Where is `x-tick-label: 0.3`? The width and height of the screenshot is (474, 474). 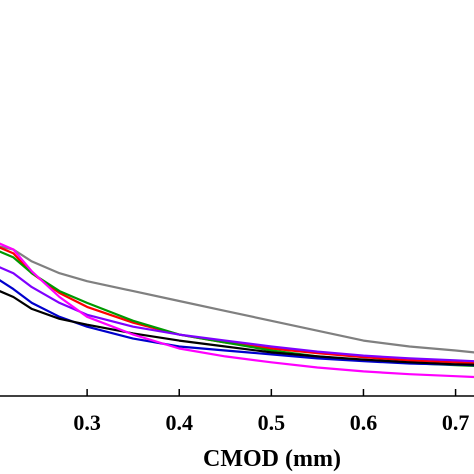
x-tick-label: 0.3 is located at coordinates (87, 422).